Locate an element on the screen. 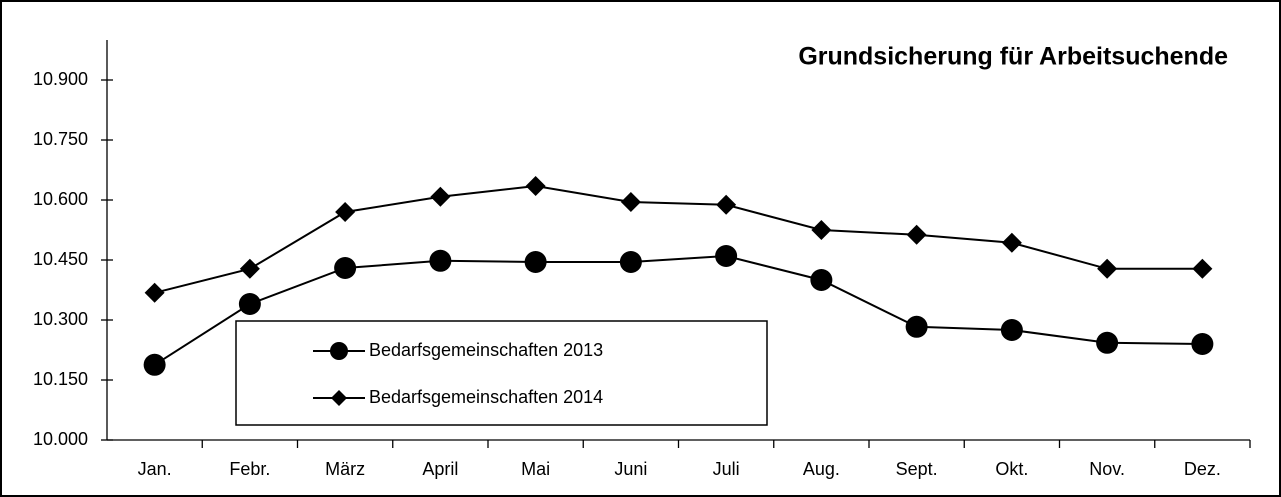 The image size is (1281, 497). x-tick-label: Dez. is located at coordinates (1202, 469).